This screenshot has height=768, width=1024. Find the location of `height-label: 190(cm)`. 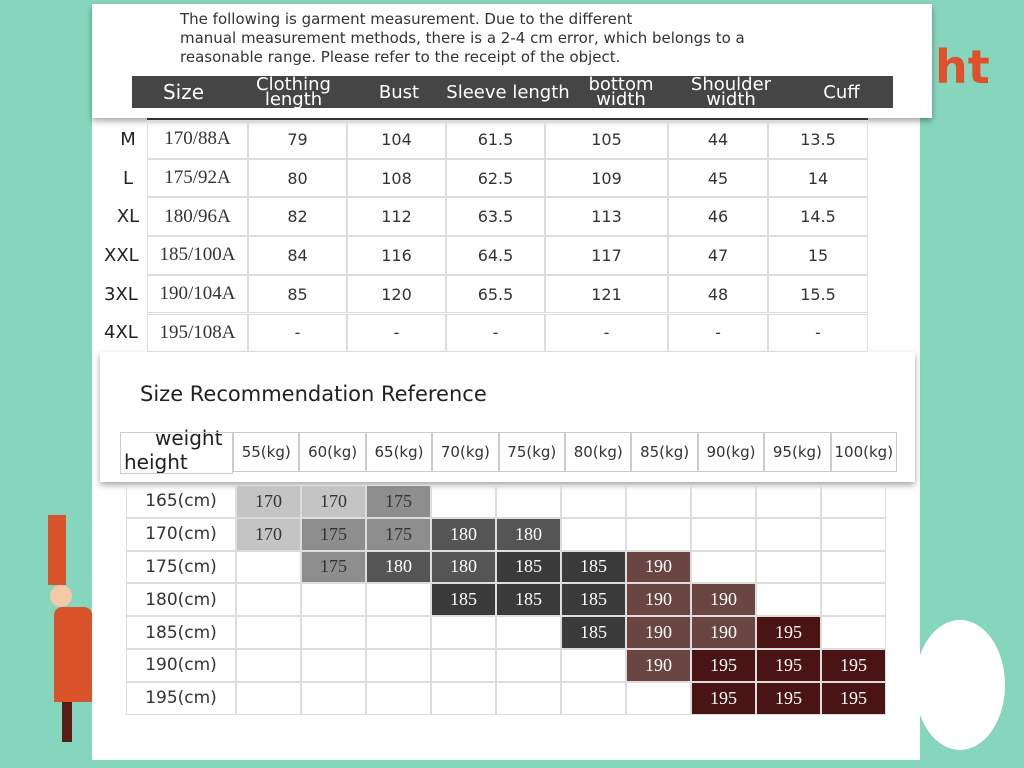

height-label: 190(cm) is located at coordinates (181, 665).